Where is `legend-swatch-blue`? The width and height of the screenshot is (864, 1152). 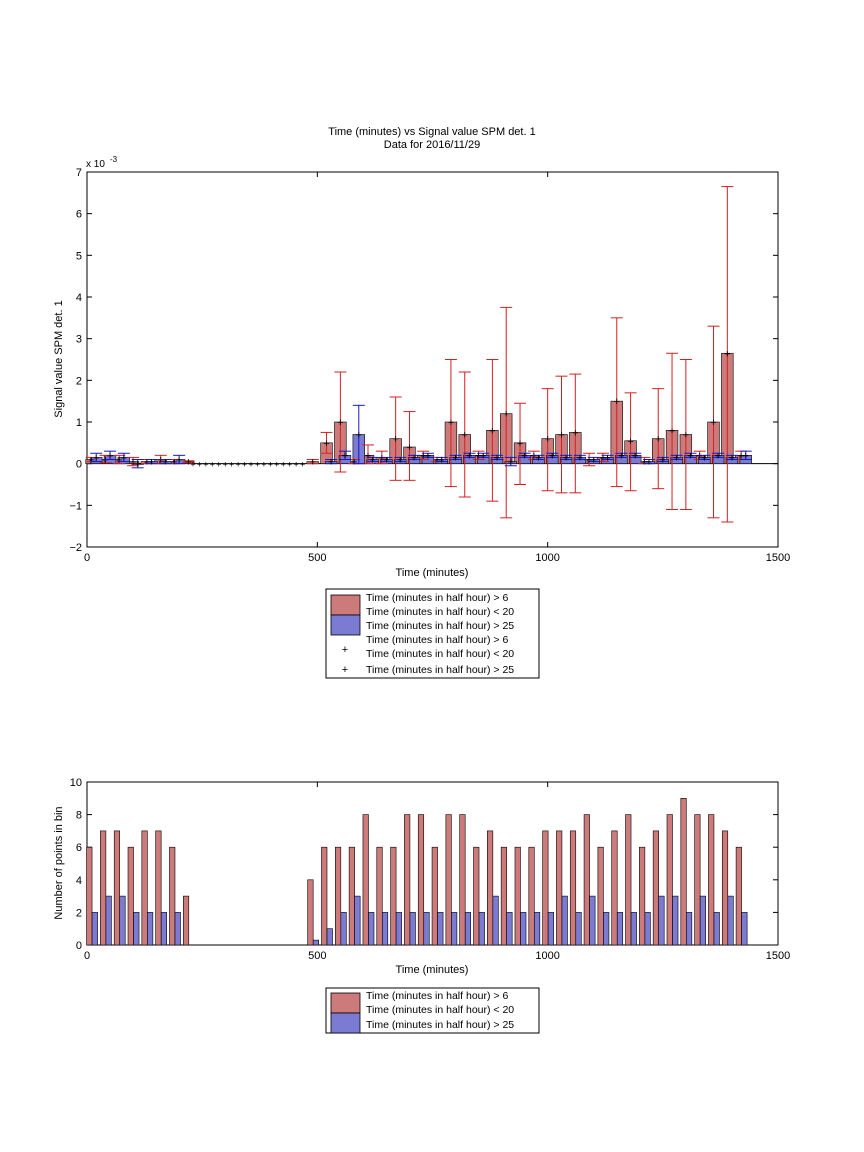 legend-swatch-blue is located at coordinates (345, 625).